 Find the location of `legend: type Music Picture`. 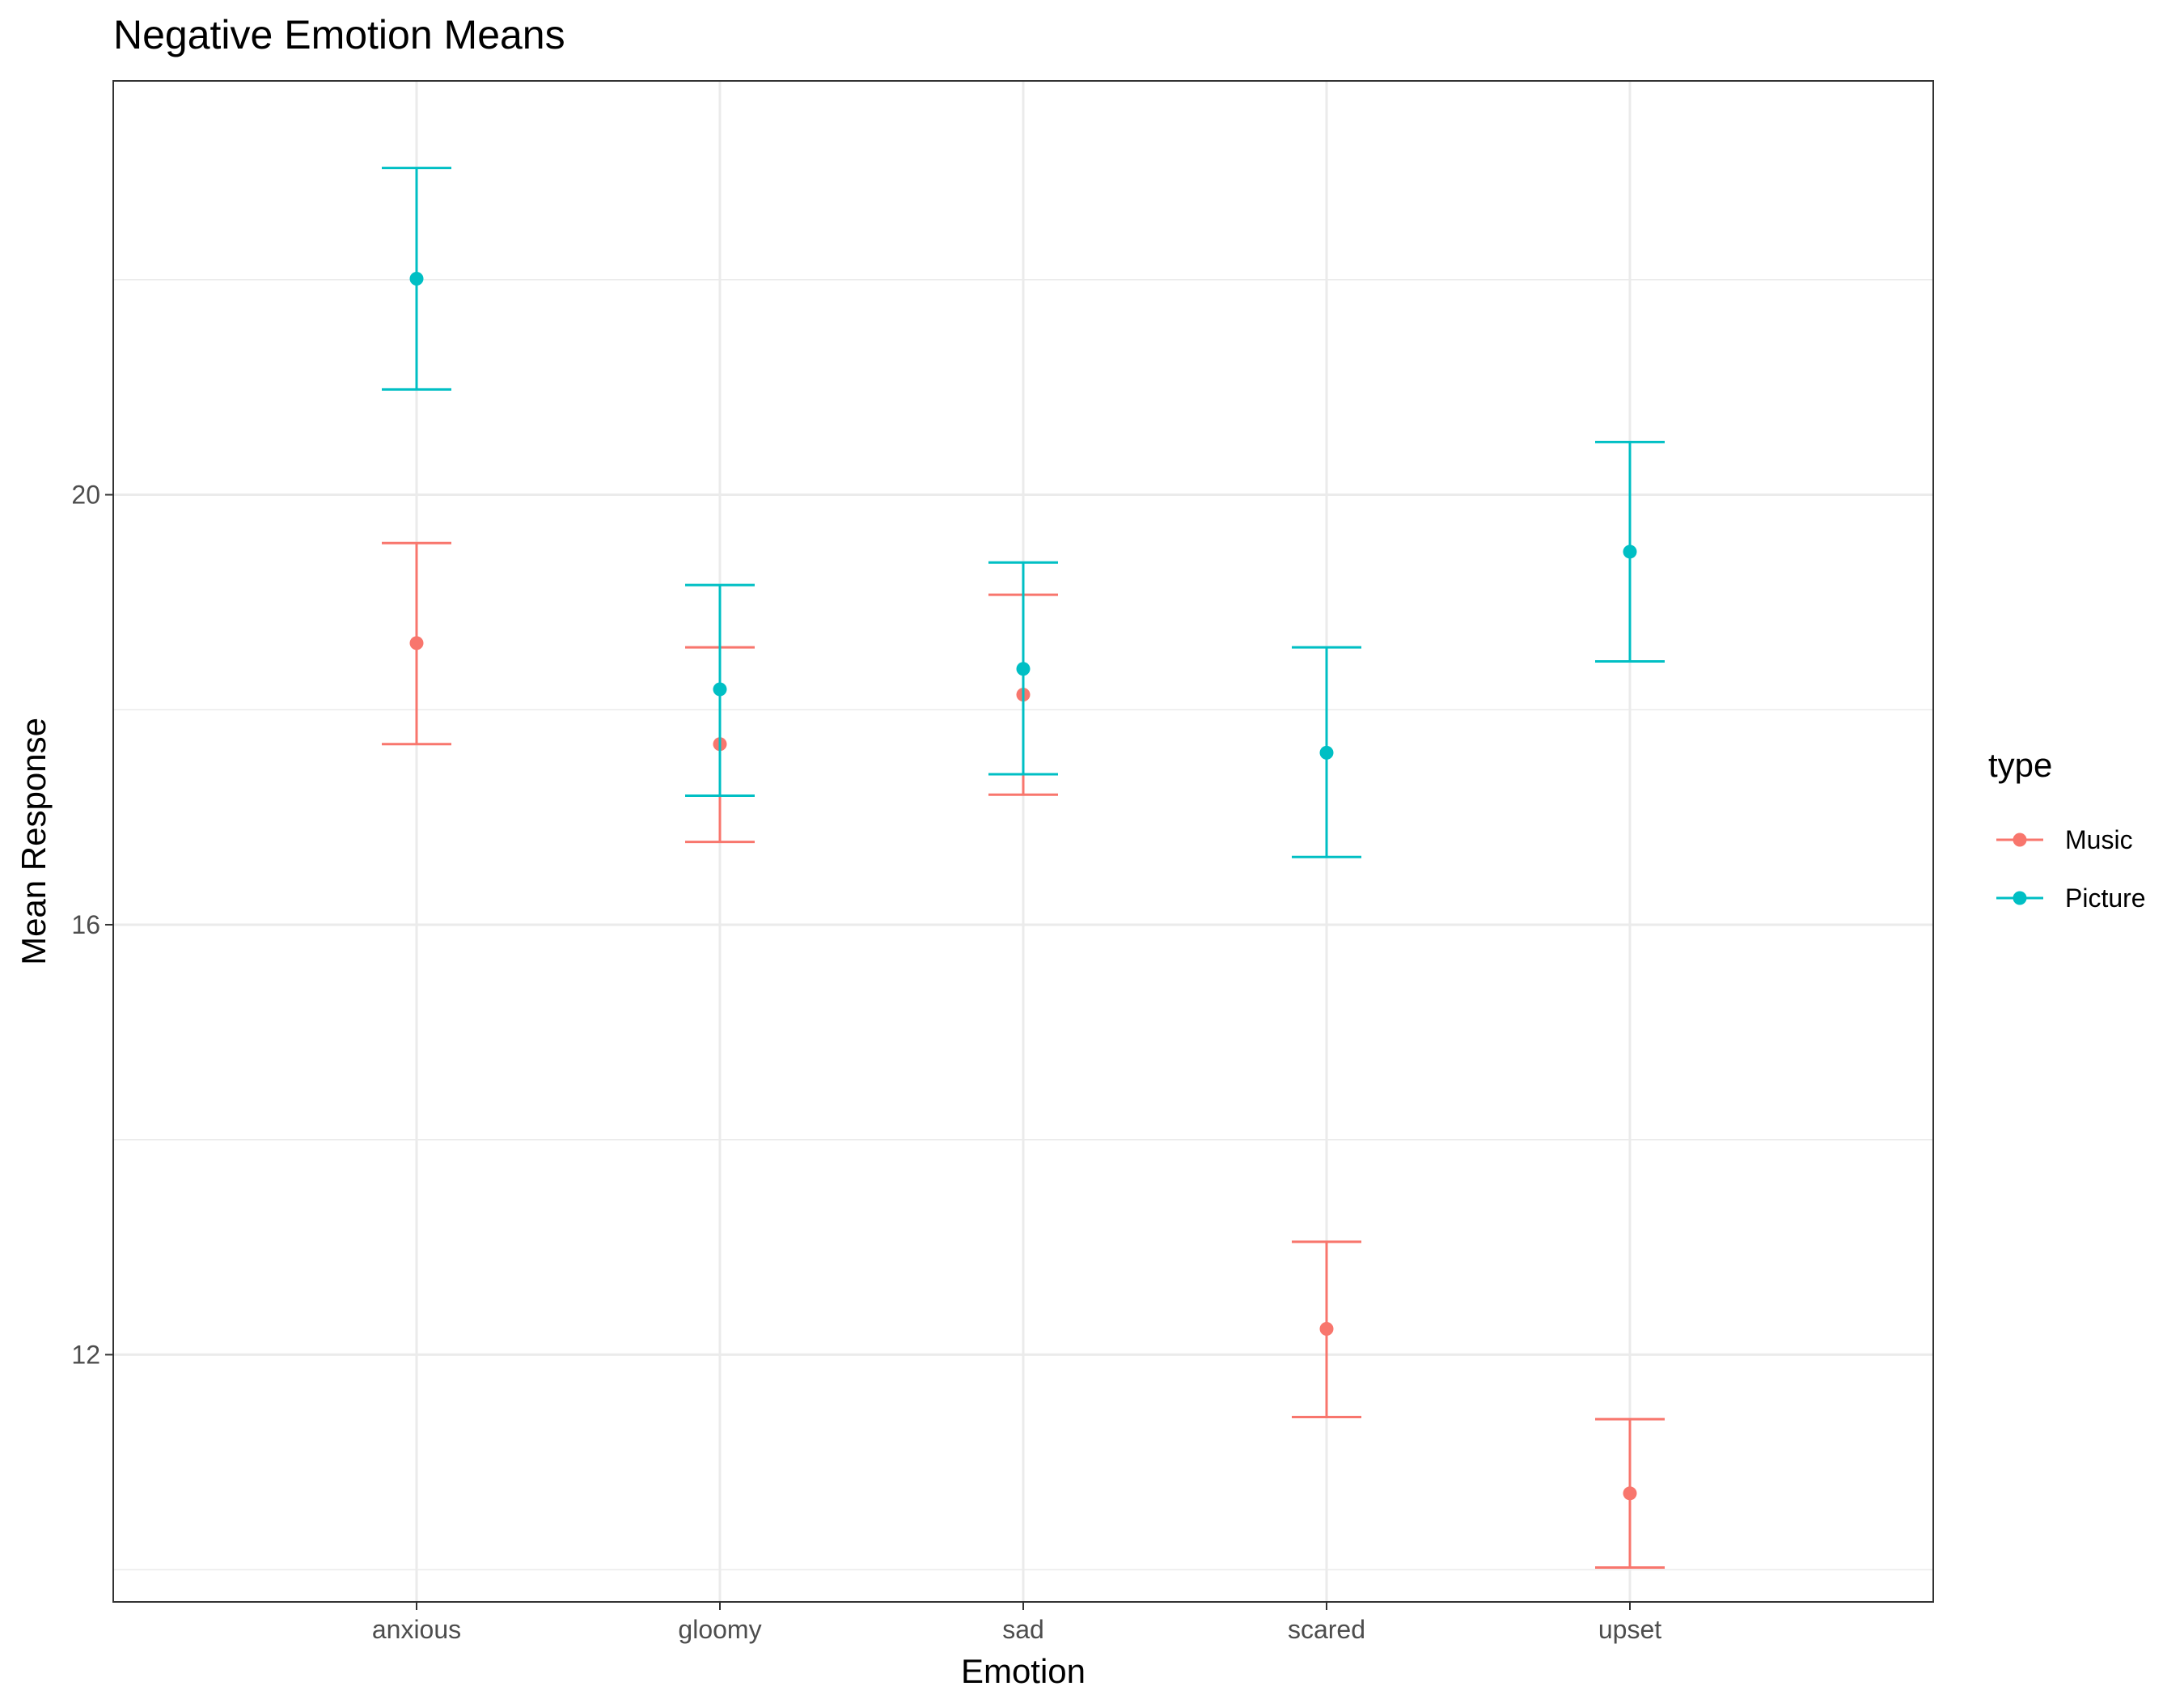

legend: type Music Picture is located at coordinates (2067, 830).